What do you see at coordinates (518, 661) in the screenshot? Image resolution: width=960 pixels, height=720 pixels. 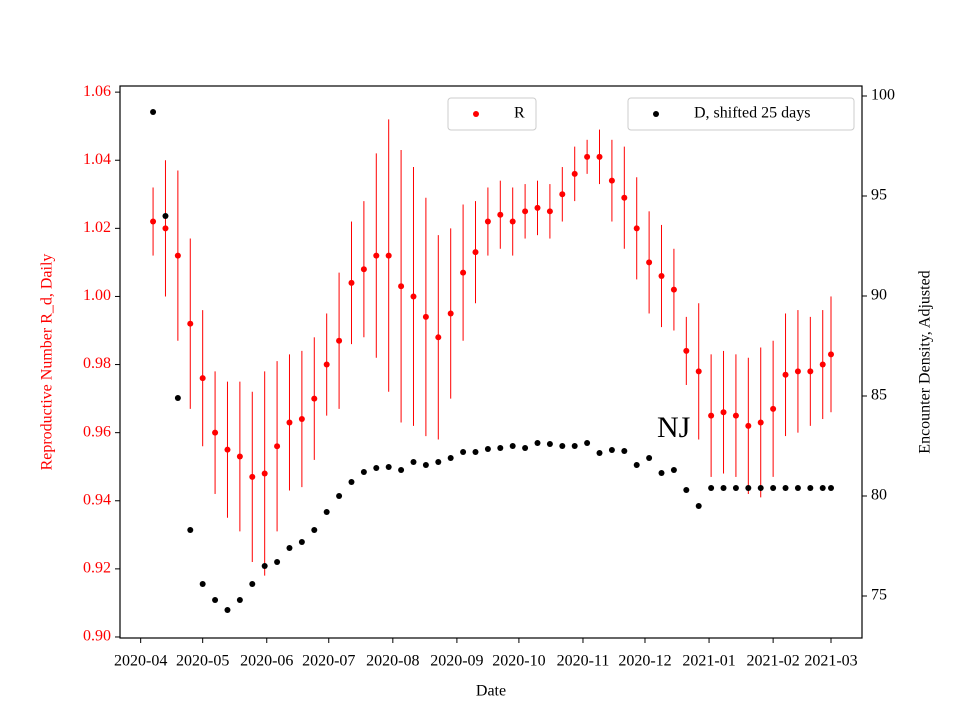 I see `x-tick-label: 2020-10` at bounding box center [518, 661].